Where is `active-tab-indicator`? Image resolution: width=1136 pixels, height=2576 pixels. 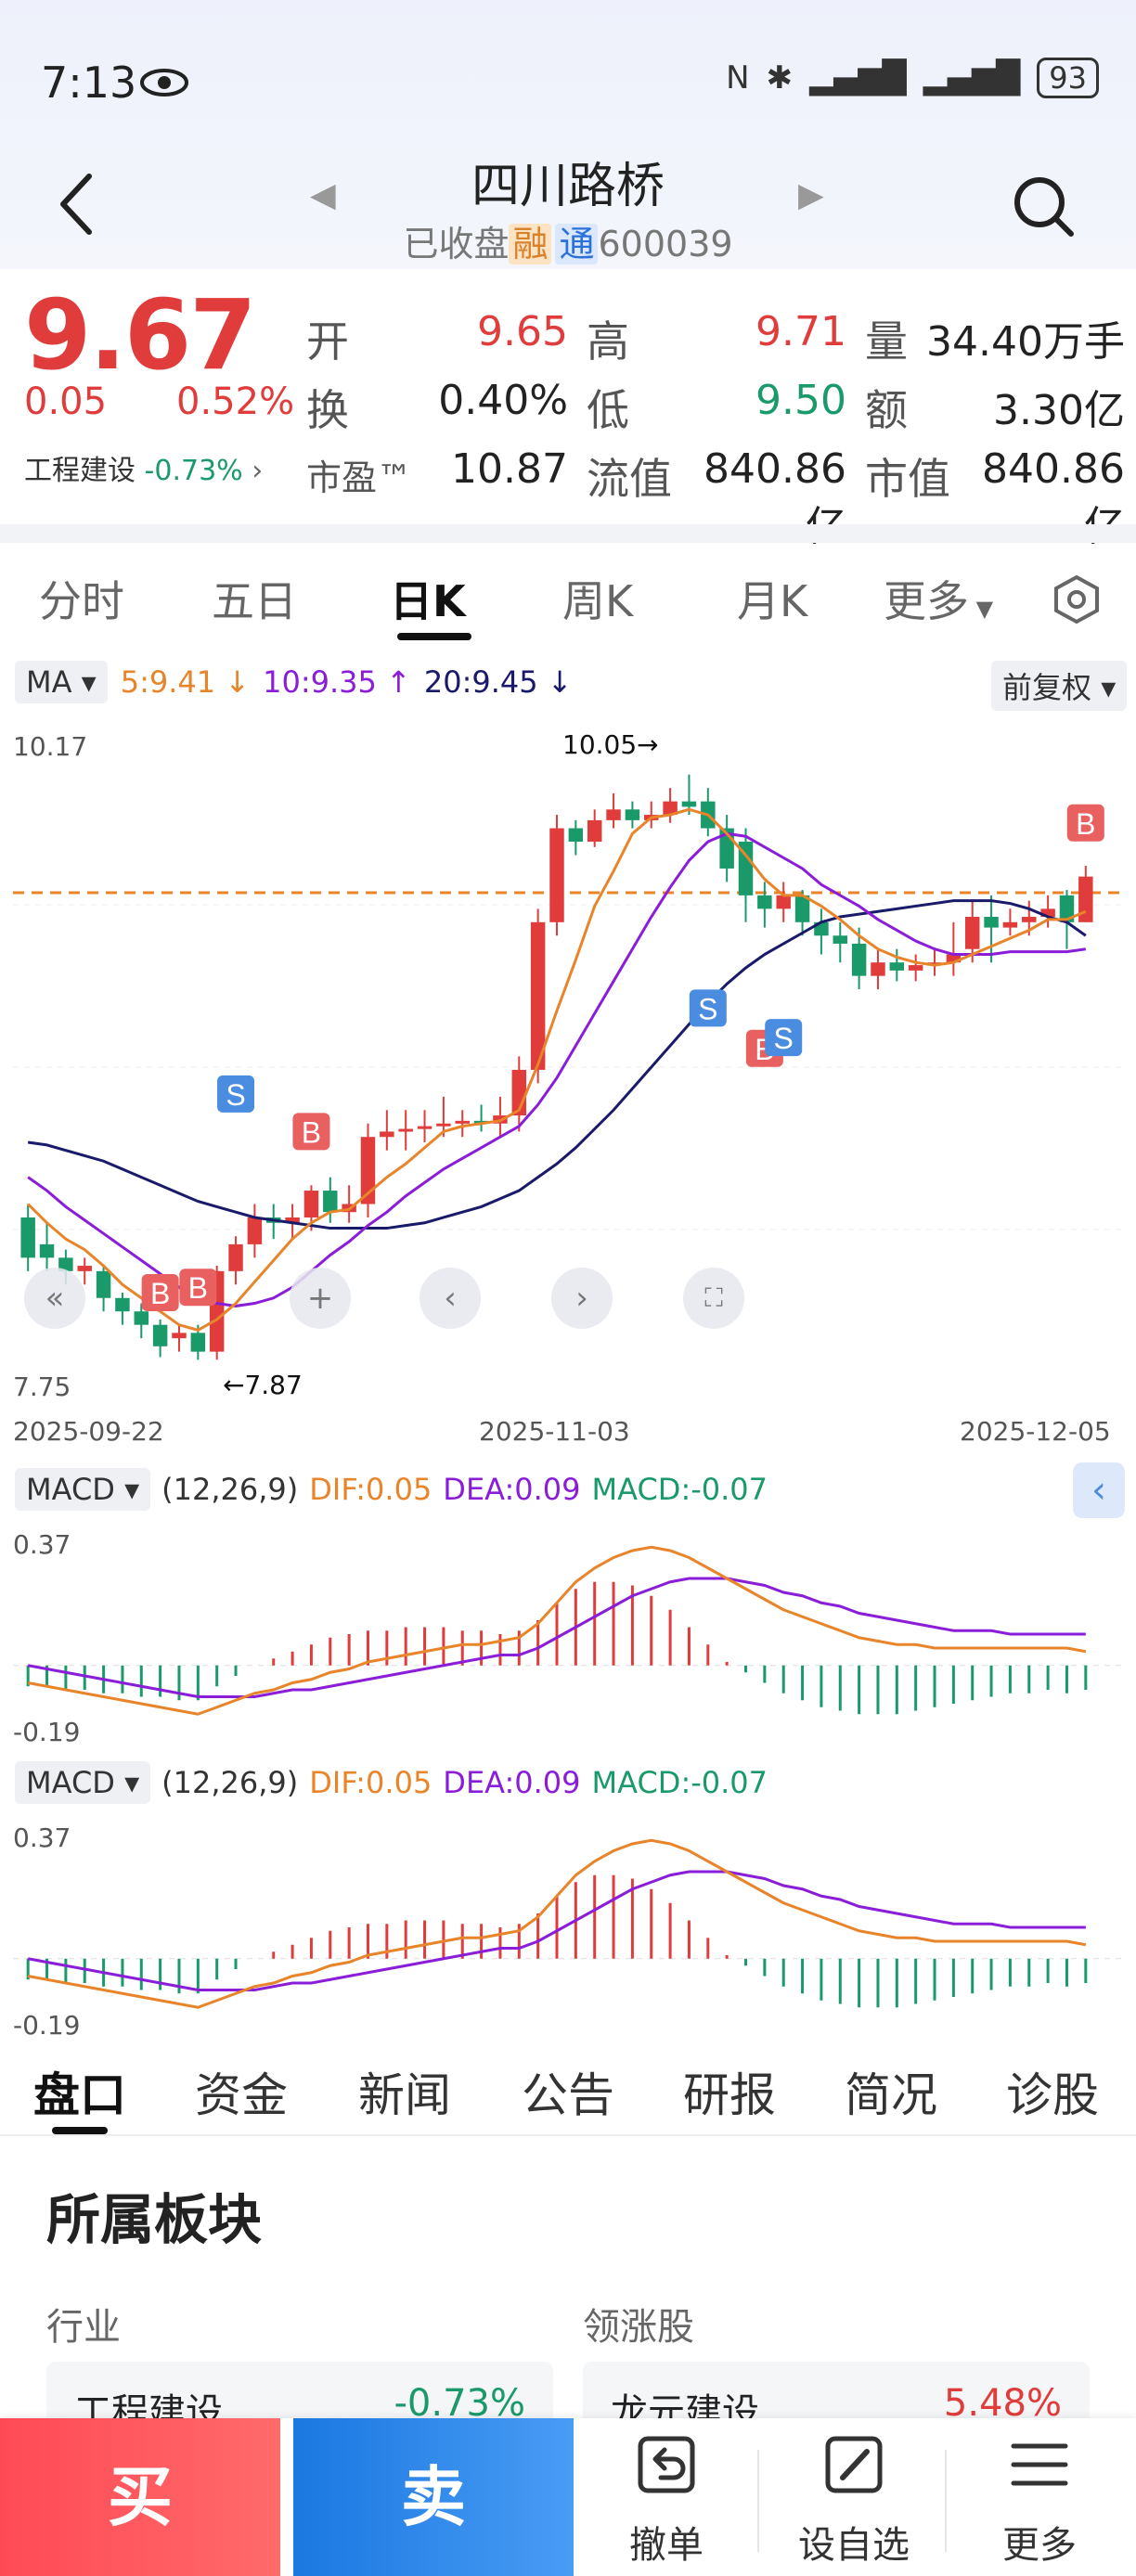
active-tab-indicator is located at coordinates (434, 636).